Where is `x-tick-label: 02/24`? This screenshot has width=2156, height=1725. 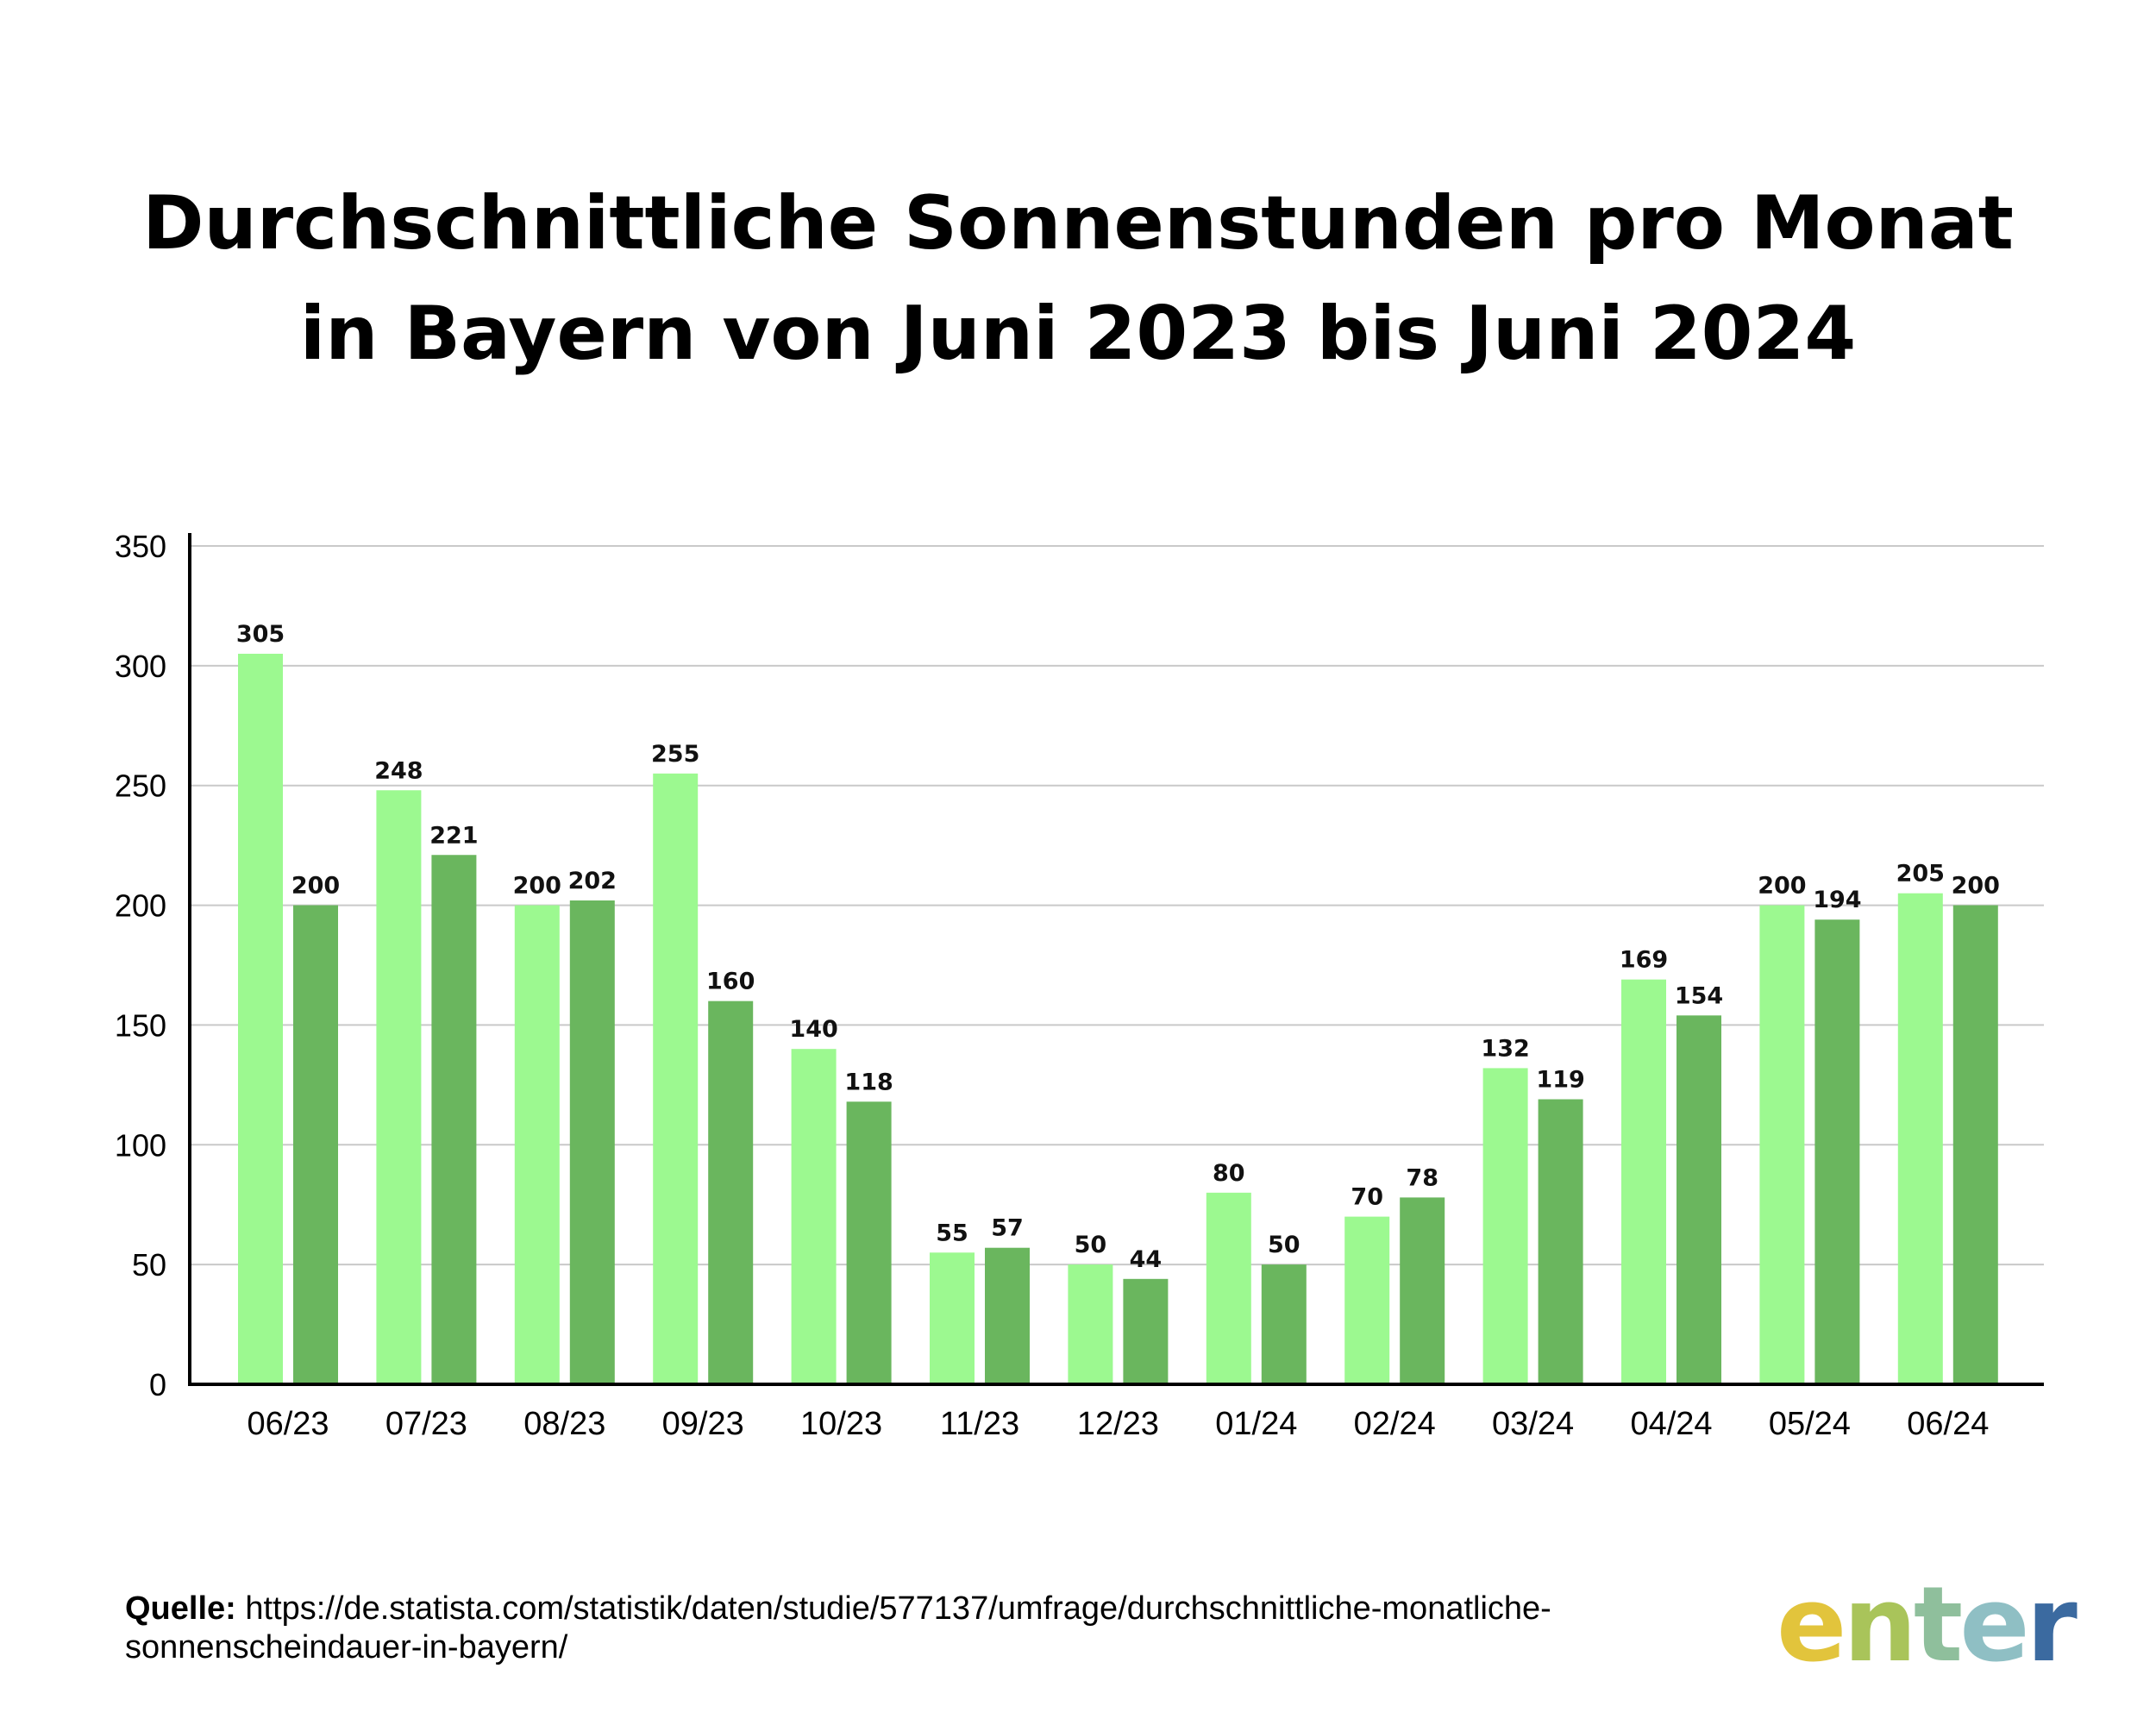
x-tick-label: 02/24 is located at coordinates (1395, 1424).